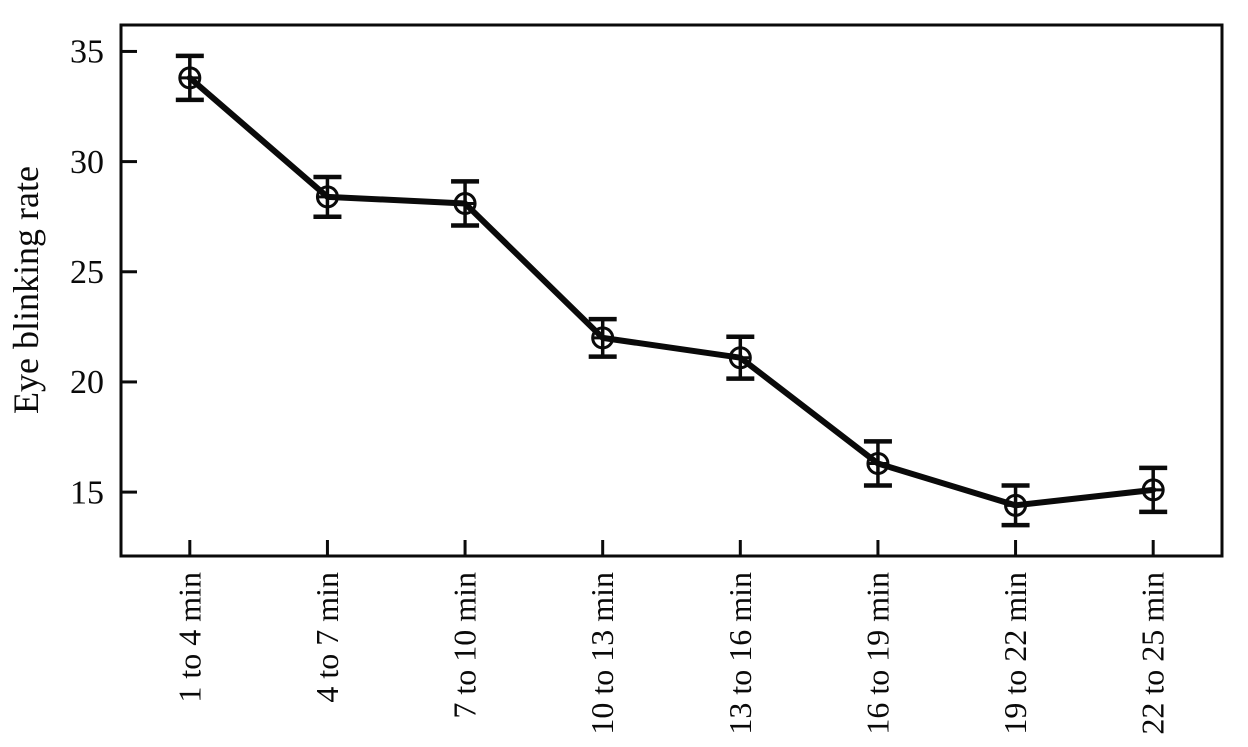  What do you see at coordinates (1015, 653) in the screenshot?
I see `x-tick-label: 19 to 22 min` at bounding box center [1015, 653].